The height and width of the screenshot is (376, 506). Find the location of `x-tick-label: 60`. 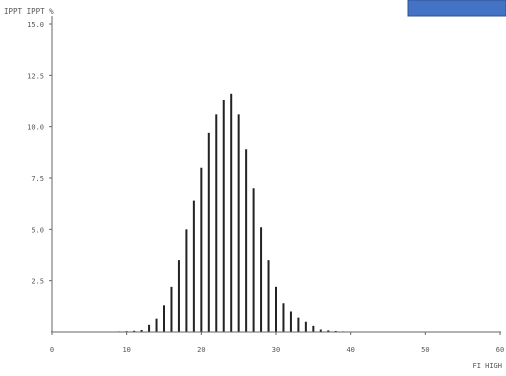

x-tick-label: 60 is located at coordinates (500, 350).